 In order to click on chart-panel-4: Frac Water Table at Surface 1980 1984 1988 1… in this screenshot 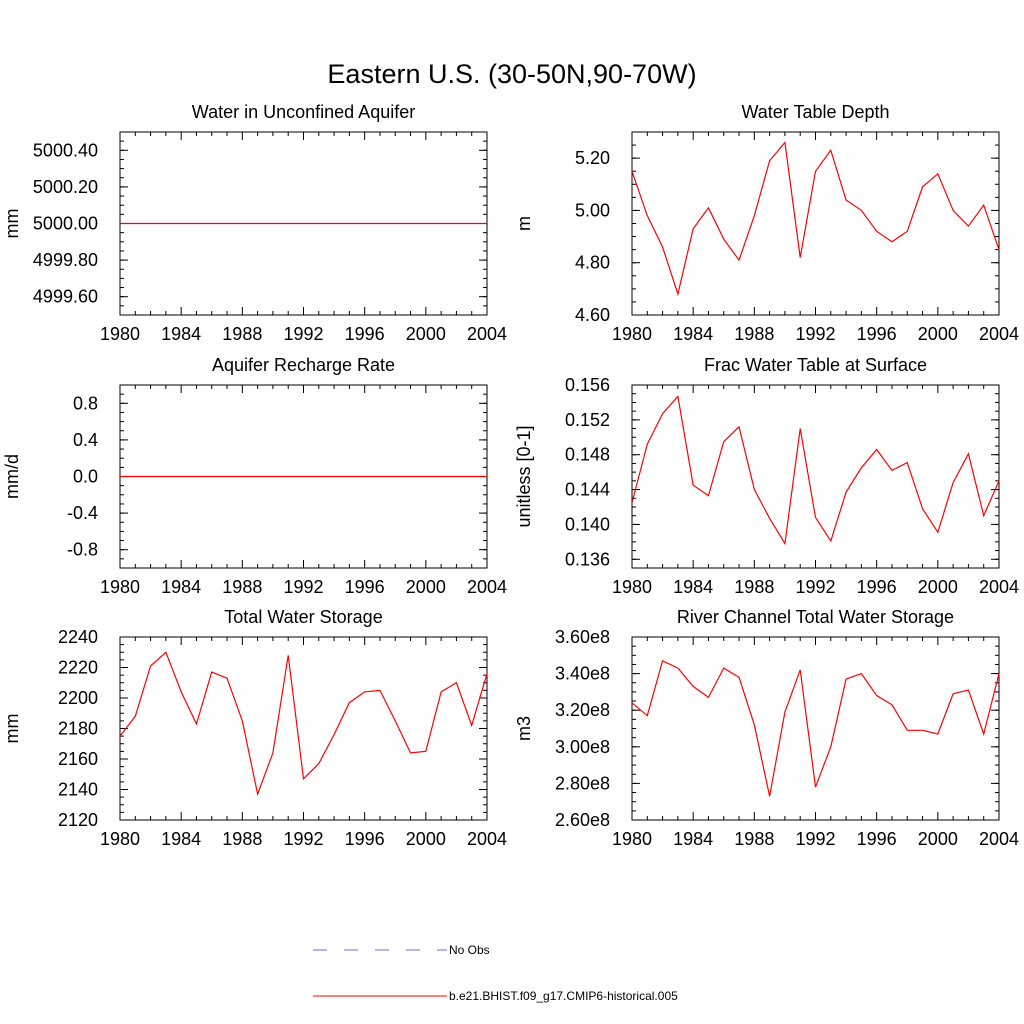, I will do `click(766, 476)`.